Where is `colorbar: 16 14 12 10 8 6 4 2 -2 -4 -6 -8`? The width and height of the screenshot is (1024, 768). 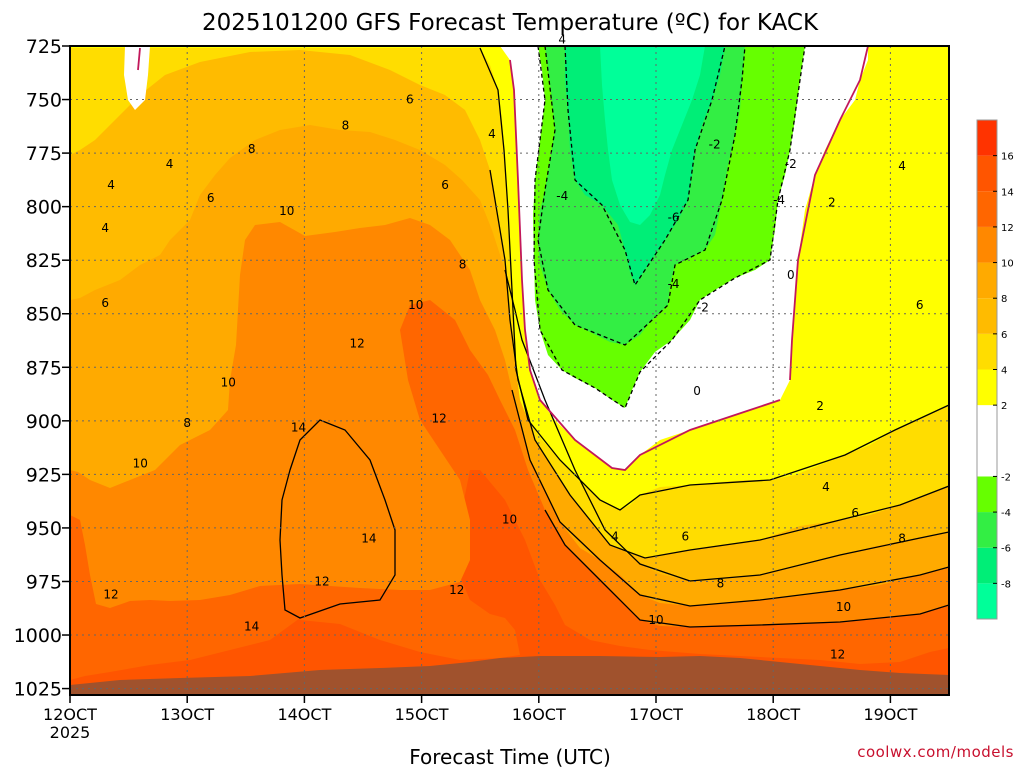 colorbar: 16 14 12 10 8 6 4 2 -2 -4 -6 -8 is located at coordinates (995, 369).